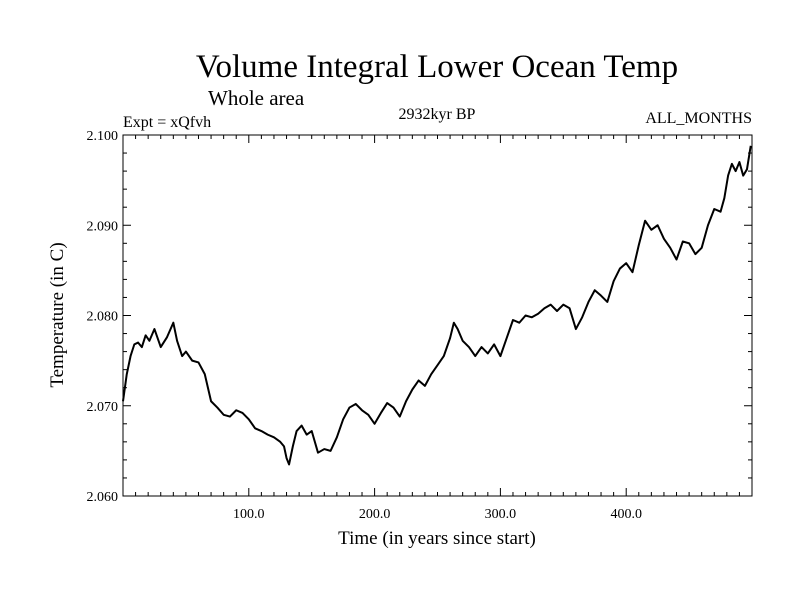 This screenshot has height=600, width=800. Describe the element at coordinates (375, 514) in the screenshot. I see `x-tick-label: 200.0` at that location.